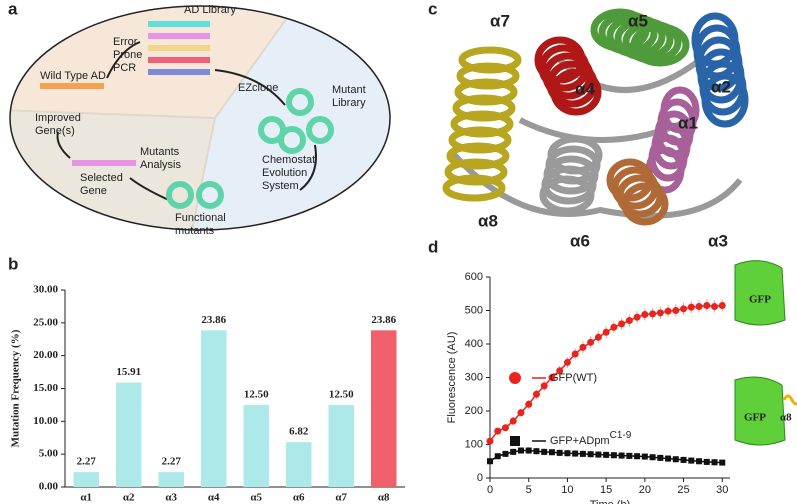 The height and width of the screenshot is (504, 797). Describe the element at coordinates (606, 490) in the screenshot. I see `x-tick-label: 15` at that location.